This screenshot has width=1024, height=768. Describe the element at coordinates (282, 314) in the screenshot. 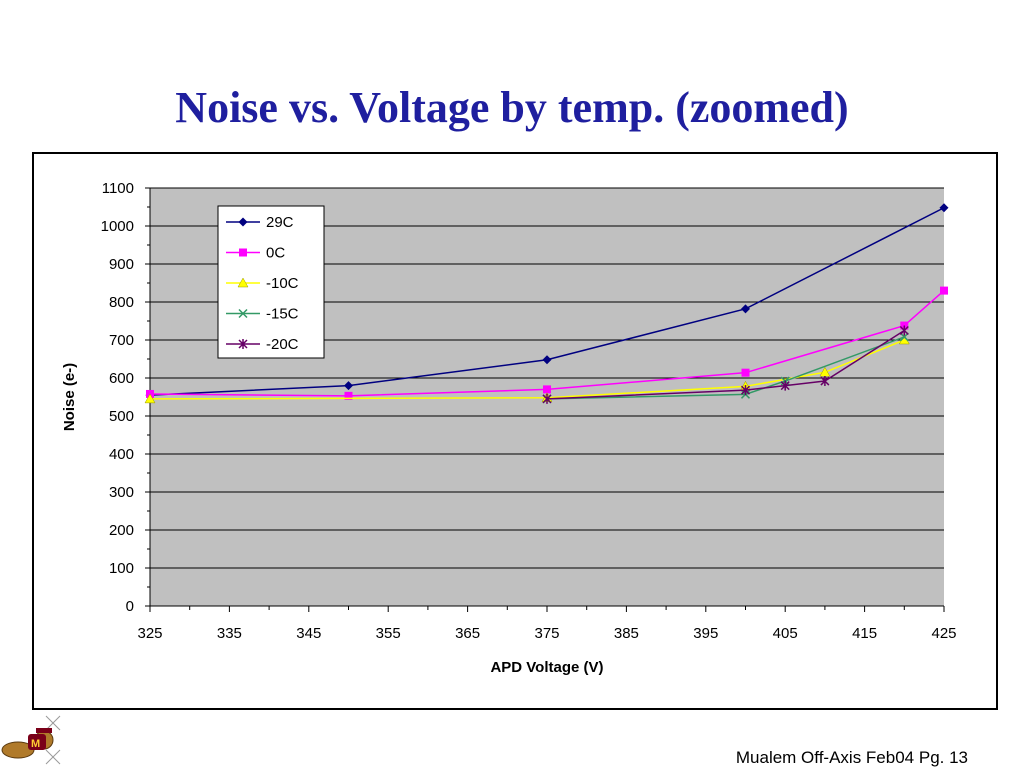

I see `legend-label: -15C` at that location.